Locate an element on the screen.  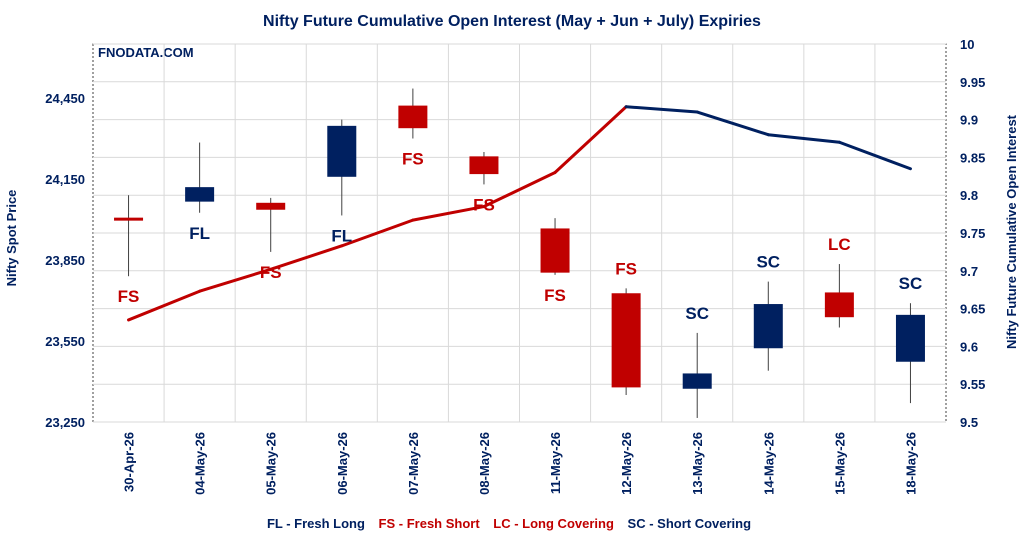
legend-fl: FL - Fresh Long is located at coordinates (316, 523).